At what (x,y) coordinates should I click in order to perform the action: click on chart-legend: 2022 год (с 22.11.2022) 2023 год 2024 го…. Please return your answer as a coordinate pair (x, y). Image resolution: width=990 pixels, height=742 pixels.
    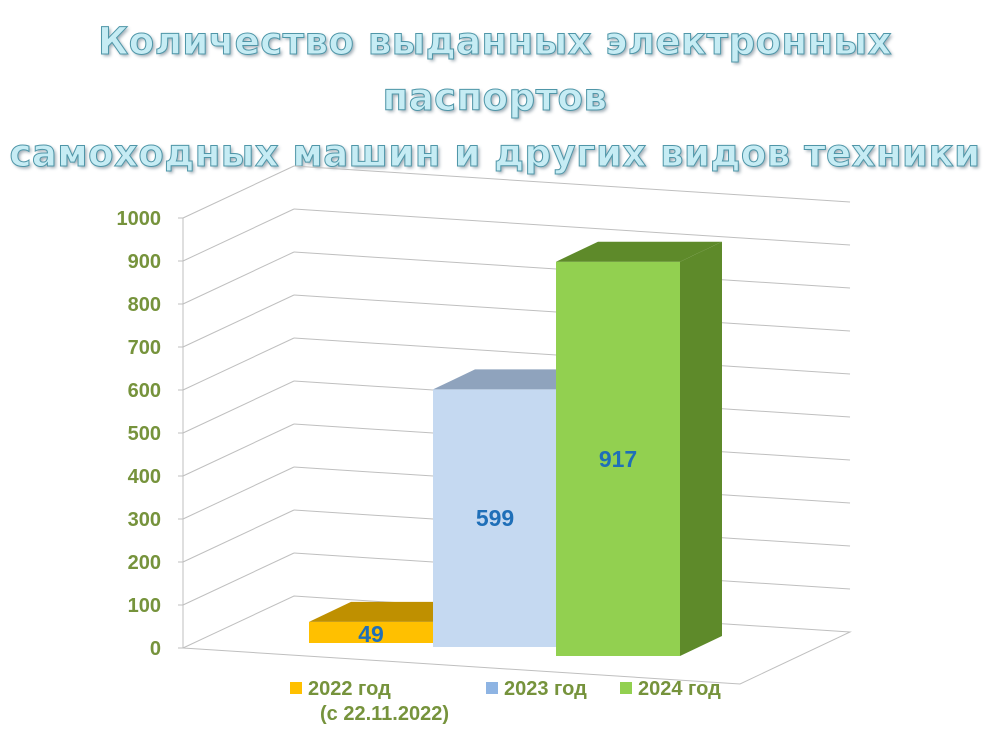
    Looking at the image, I should click on (530, 708).